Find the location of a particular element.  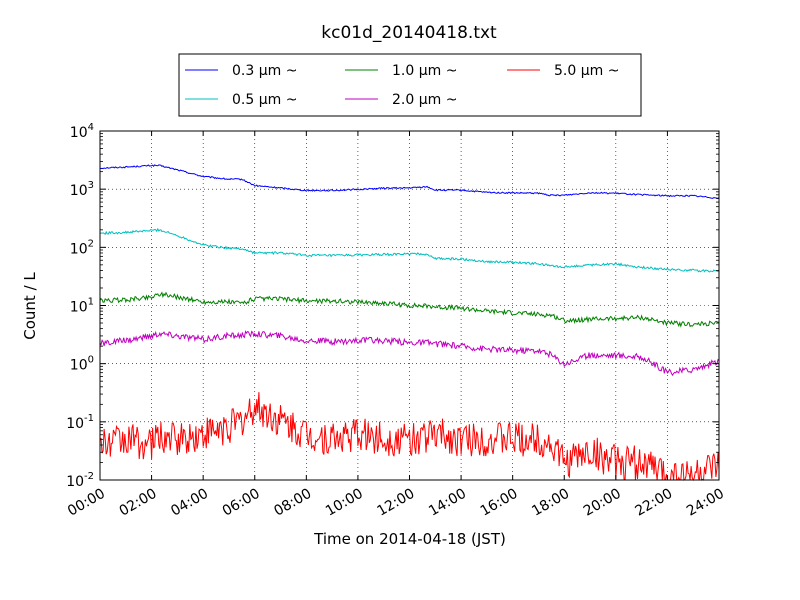

legend-label: 2.0 μm ~ is located at coordinates (424, 100).